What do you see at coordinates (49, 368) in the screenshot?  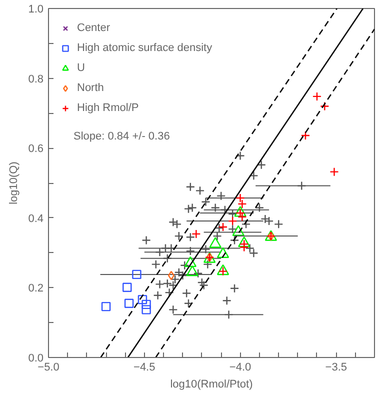 I see `x-tick-label: −5.0` at bounding box center [49, 368].